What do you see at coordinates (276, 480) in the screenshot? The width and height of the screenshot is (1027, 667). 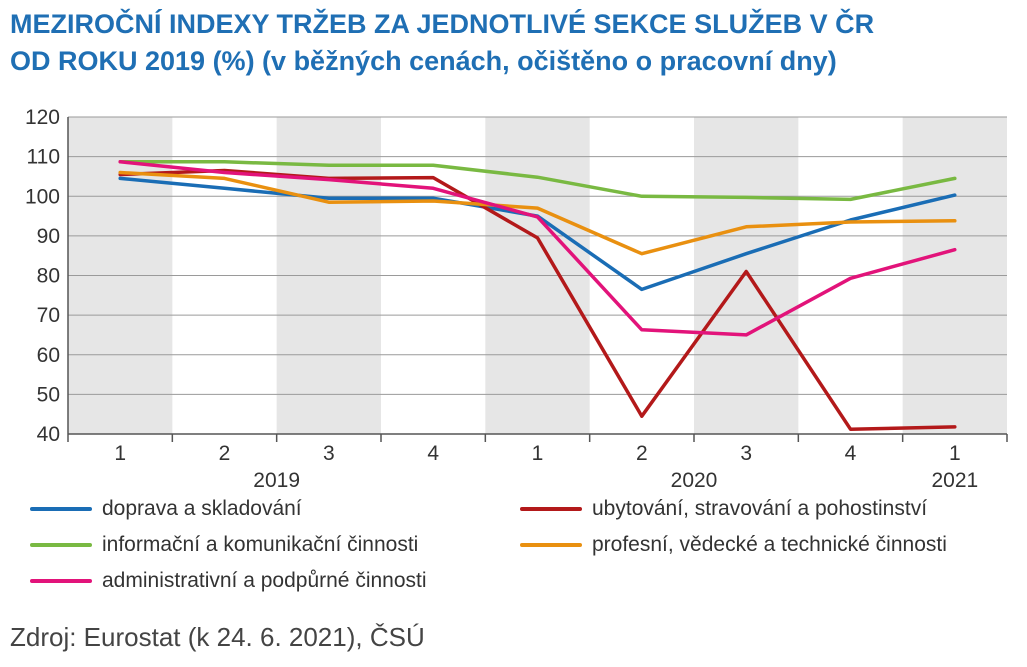 I see `x-group-label: 2019` at bounding box center [276, 480].